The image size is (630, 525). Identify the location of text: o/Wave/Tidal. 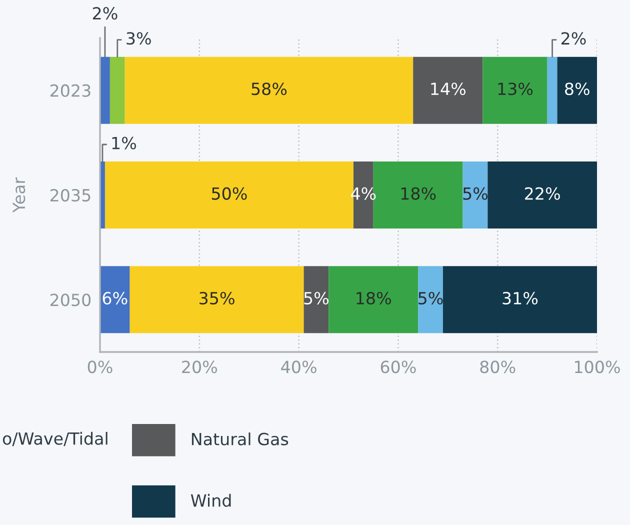
(55, 439).